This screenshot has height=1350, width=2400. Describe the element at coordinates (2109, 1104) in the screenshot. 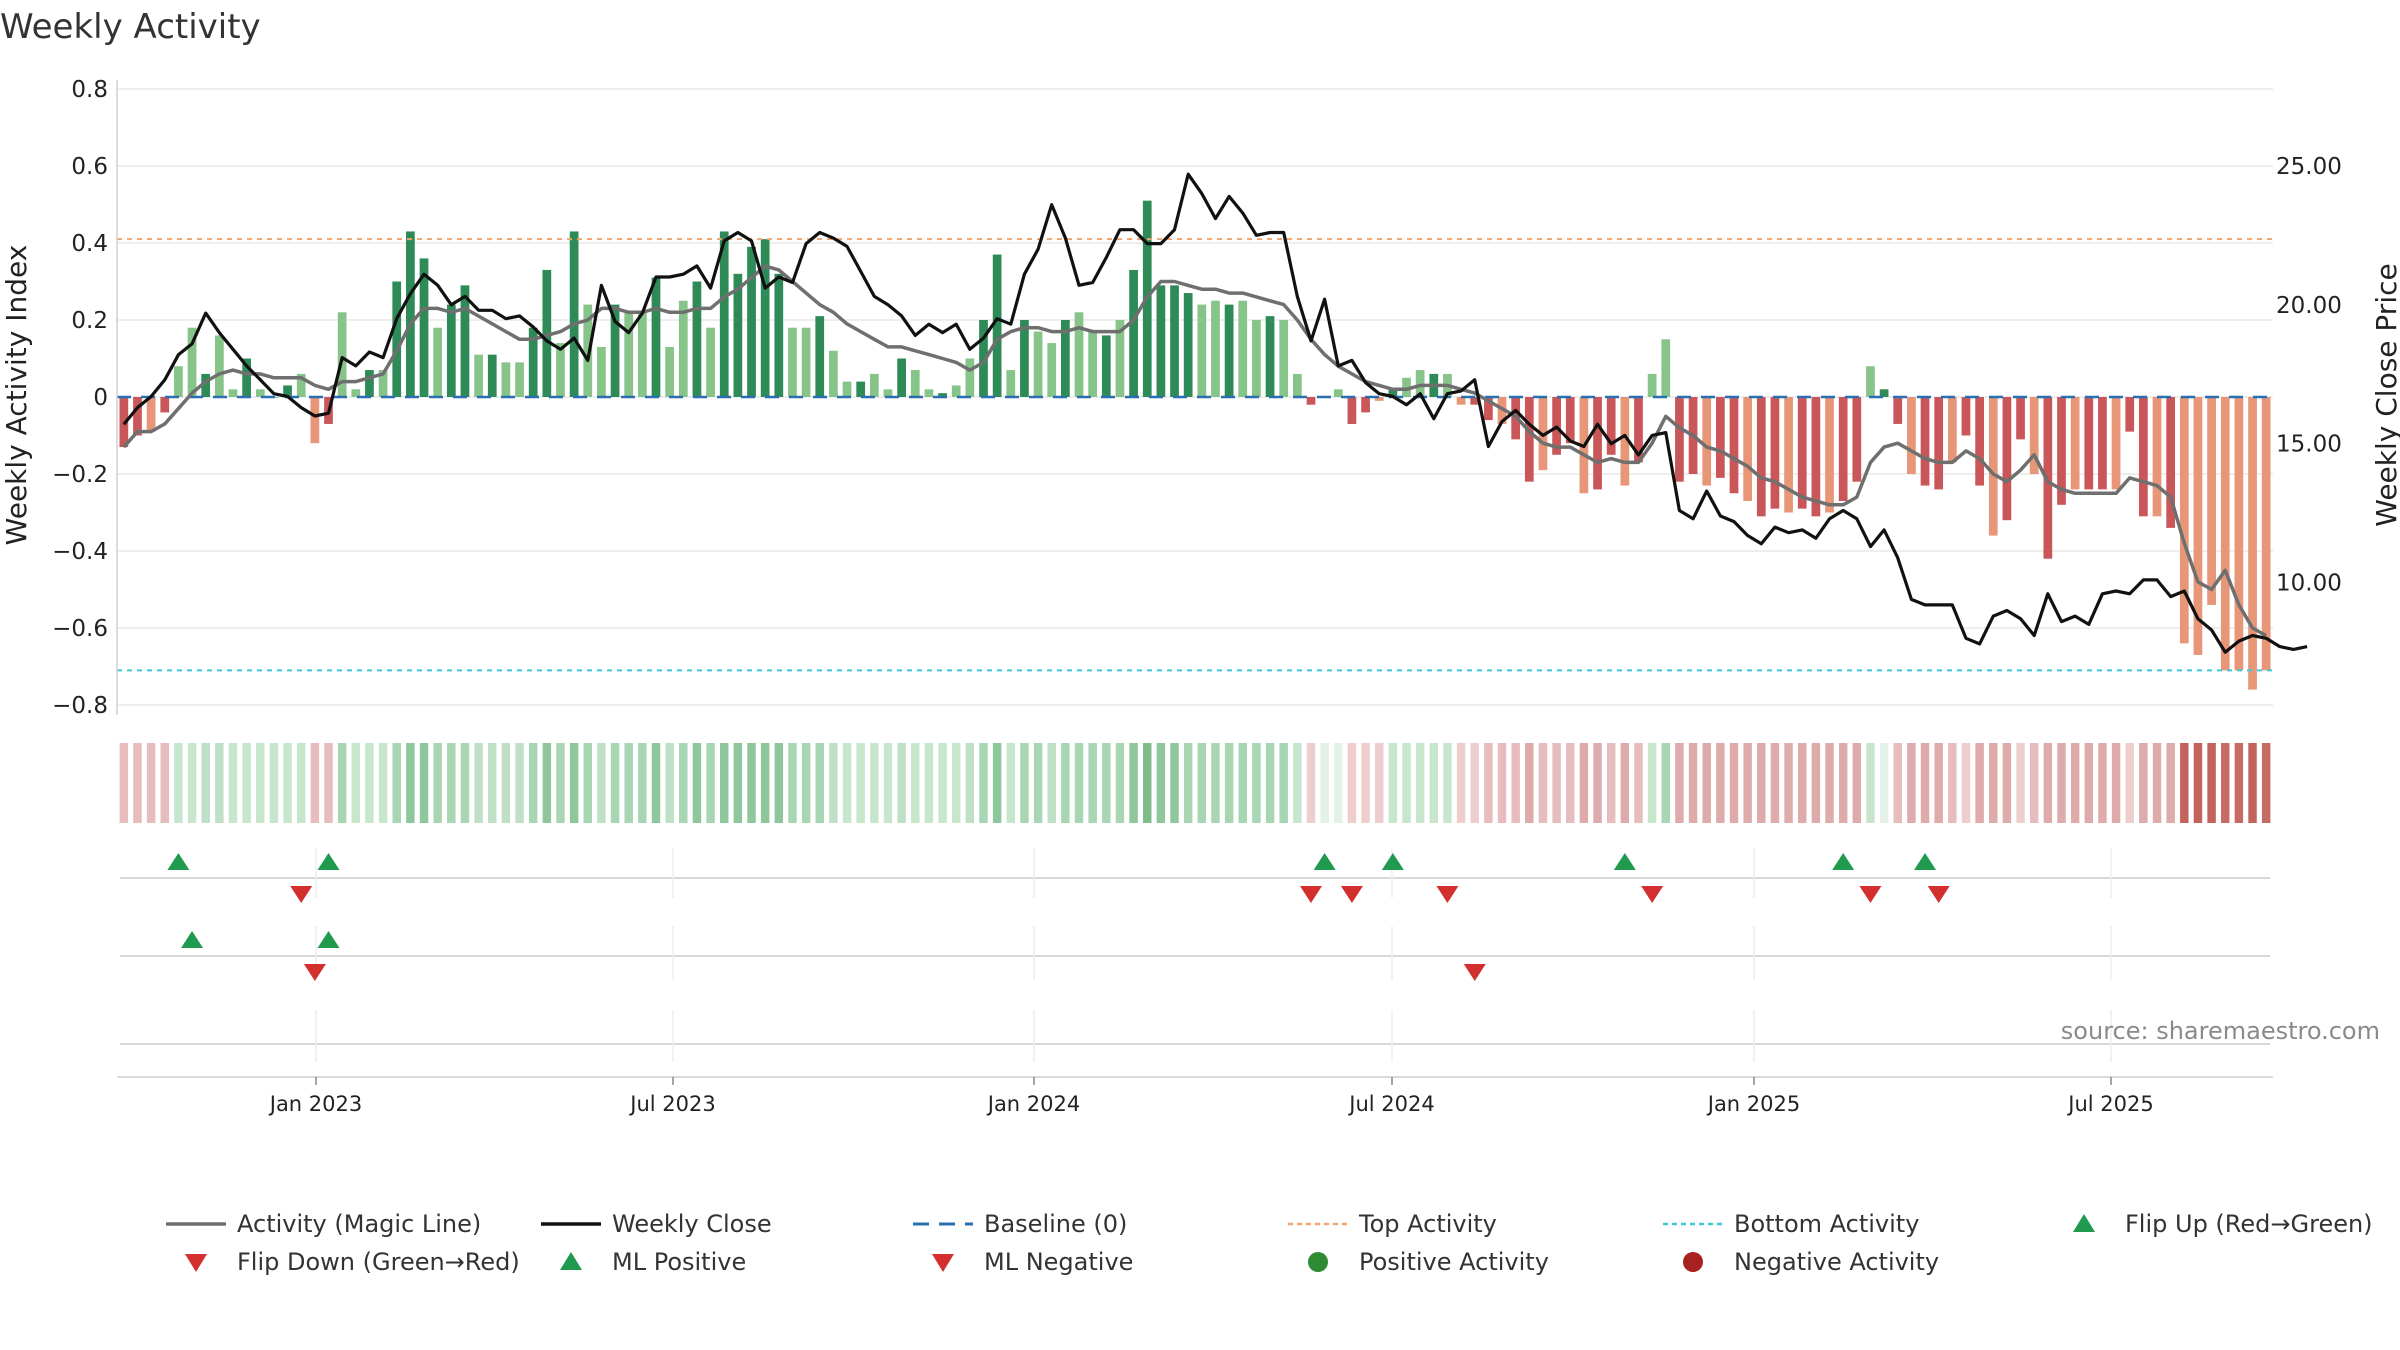

I see `x-tick-label: Jul 2025` at that location.